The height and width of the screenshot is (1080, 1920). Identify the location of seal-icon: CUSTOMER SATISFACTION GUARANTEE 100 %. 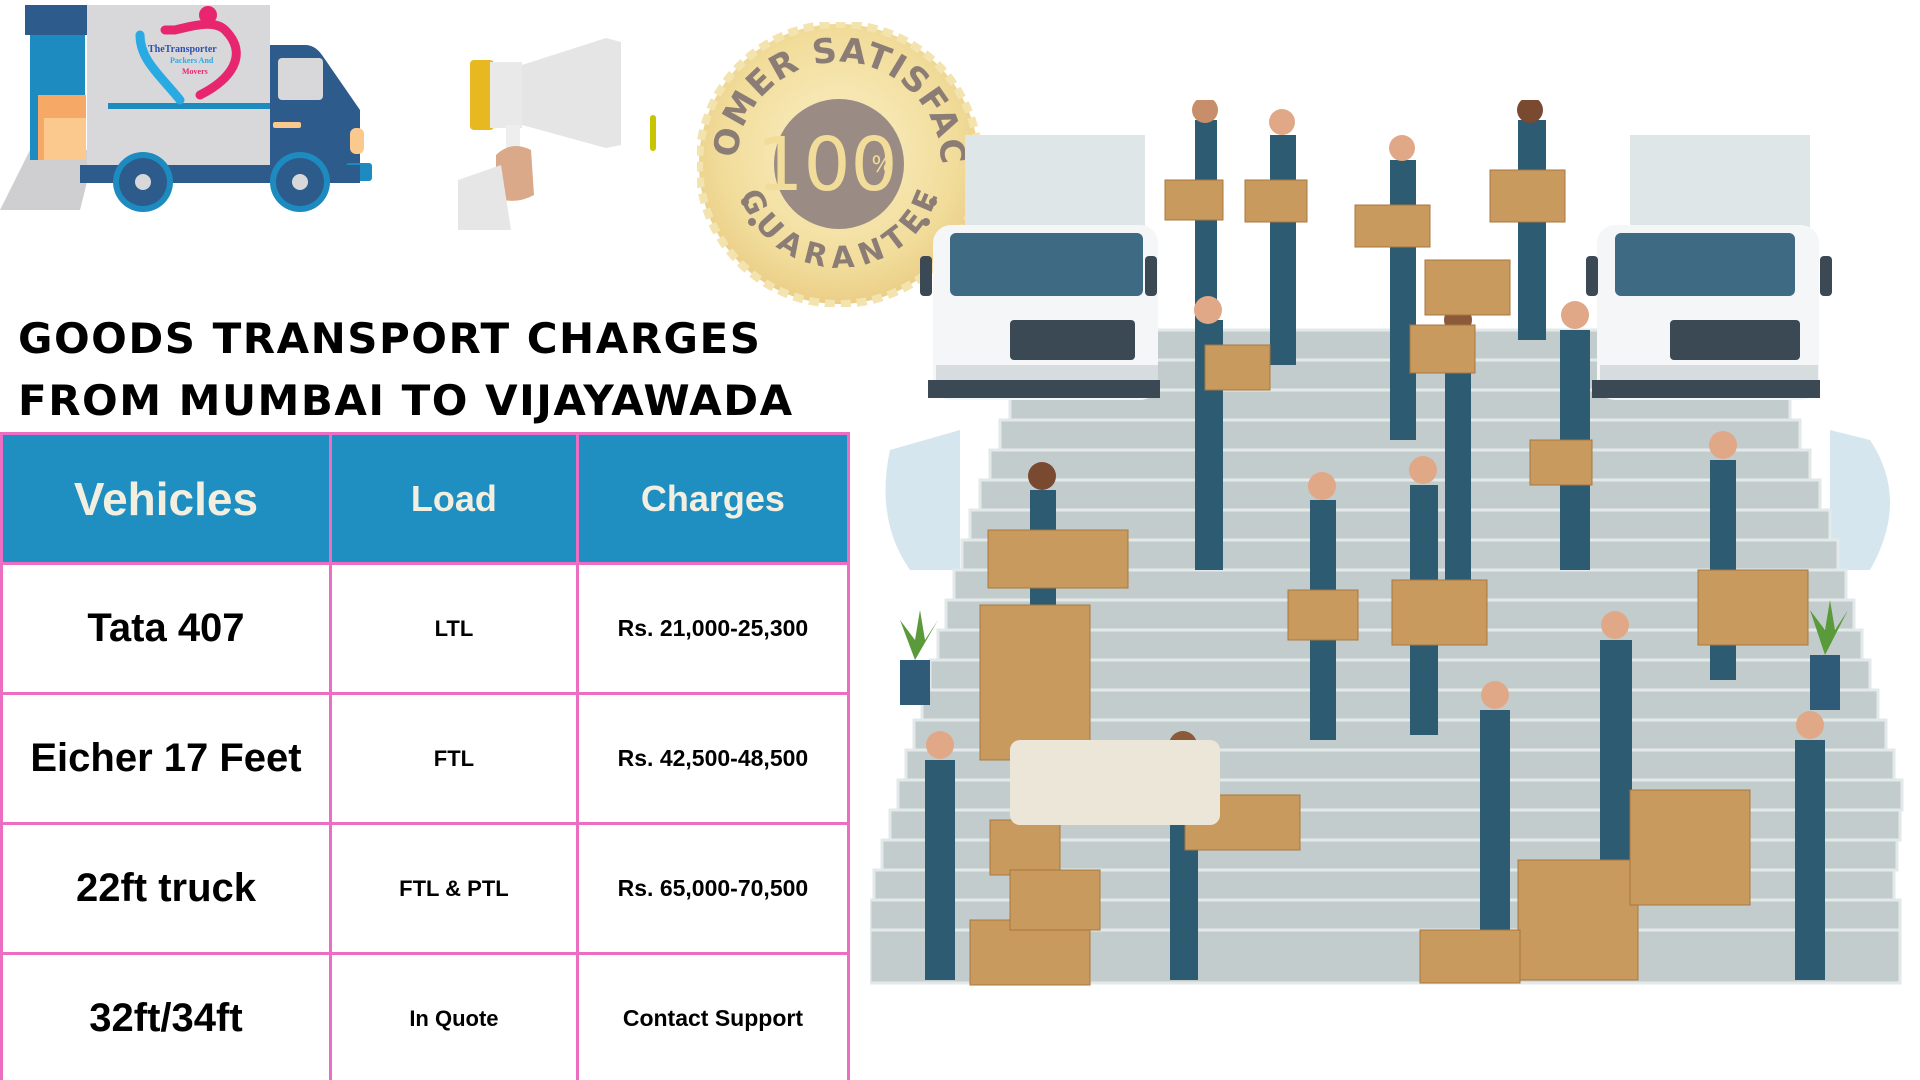
(832, 154).